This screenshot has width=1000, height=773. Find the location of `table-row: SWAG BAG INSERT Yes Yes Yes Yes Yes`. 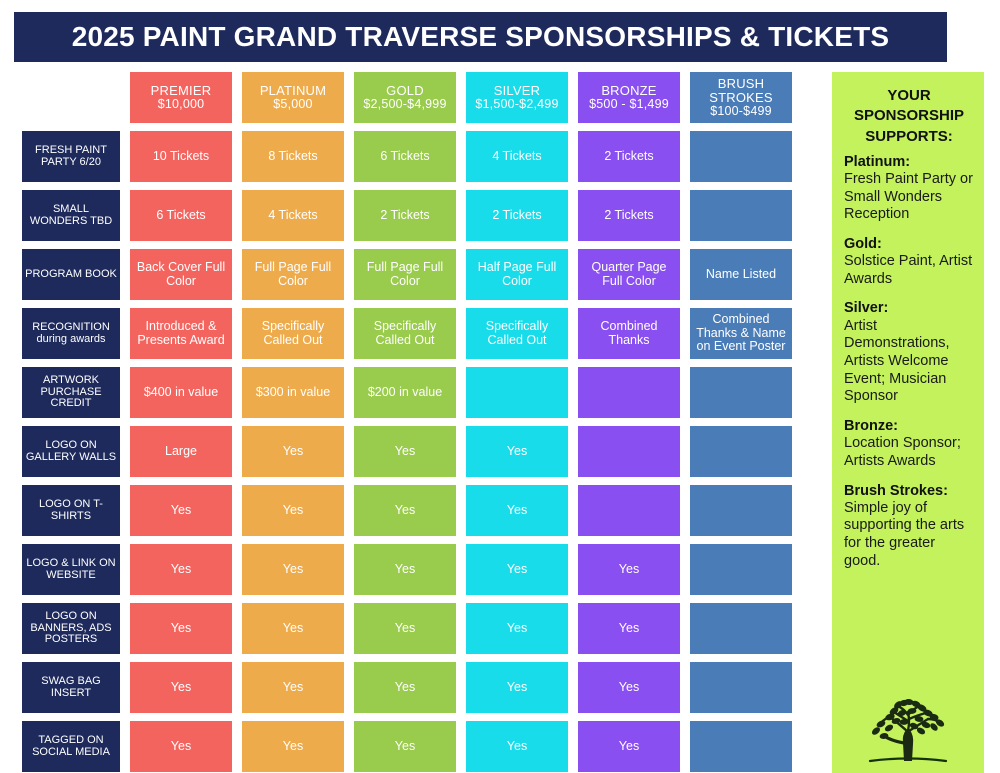

table-row: SWAG BAG INSERT Yes Yes Yes Yes Yes is located at coordinates (422, 691).